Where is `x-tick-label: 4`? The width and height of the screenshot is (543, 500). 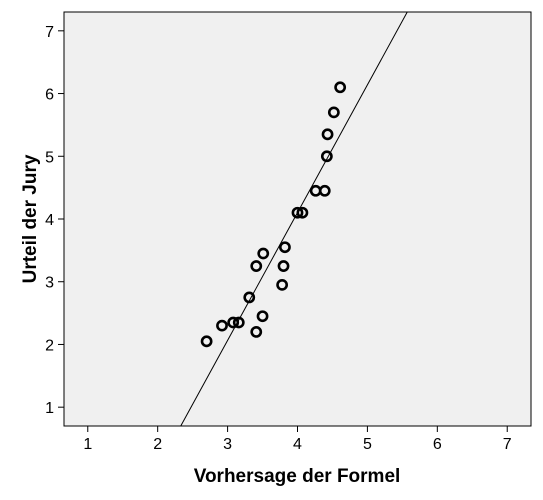
x-tick-label: 4 is located at coordinates (297, 444).